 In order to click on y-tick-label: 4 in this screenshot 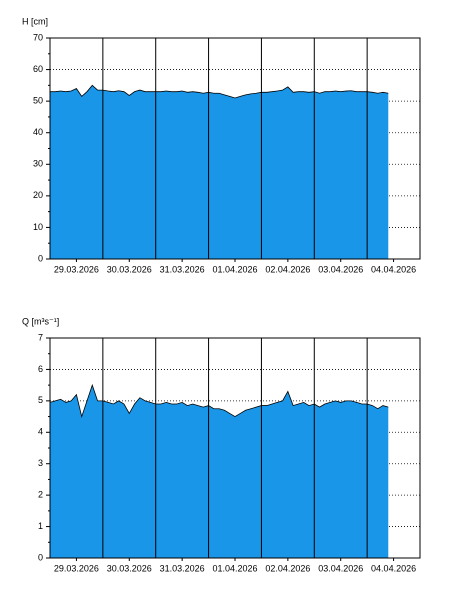, I will do `click(40, 432)`.